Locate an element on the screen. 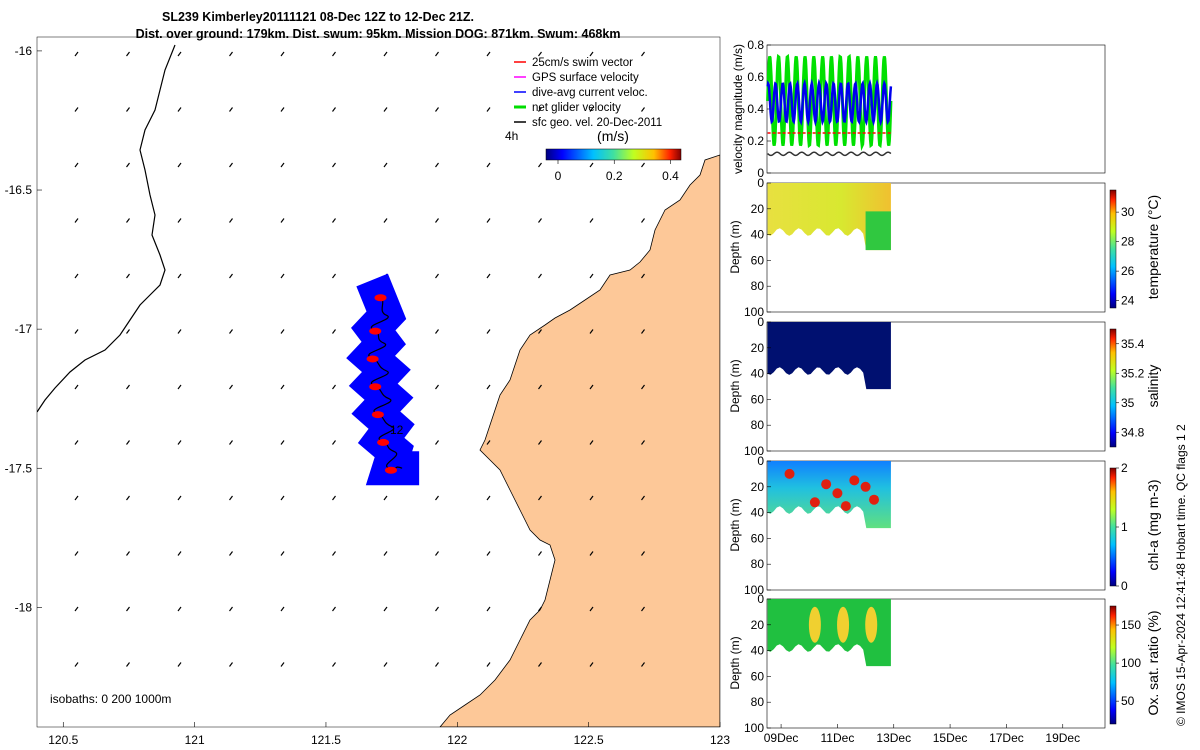  profile-cb-tick-label: 150 is located at coordinates (1131, 625).